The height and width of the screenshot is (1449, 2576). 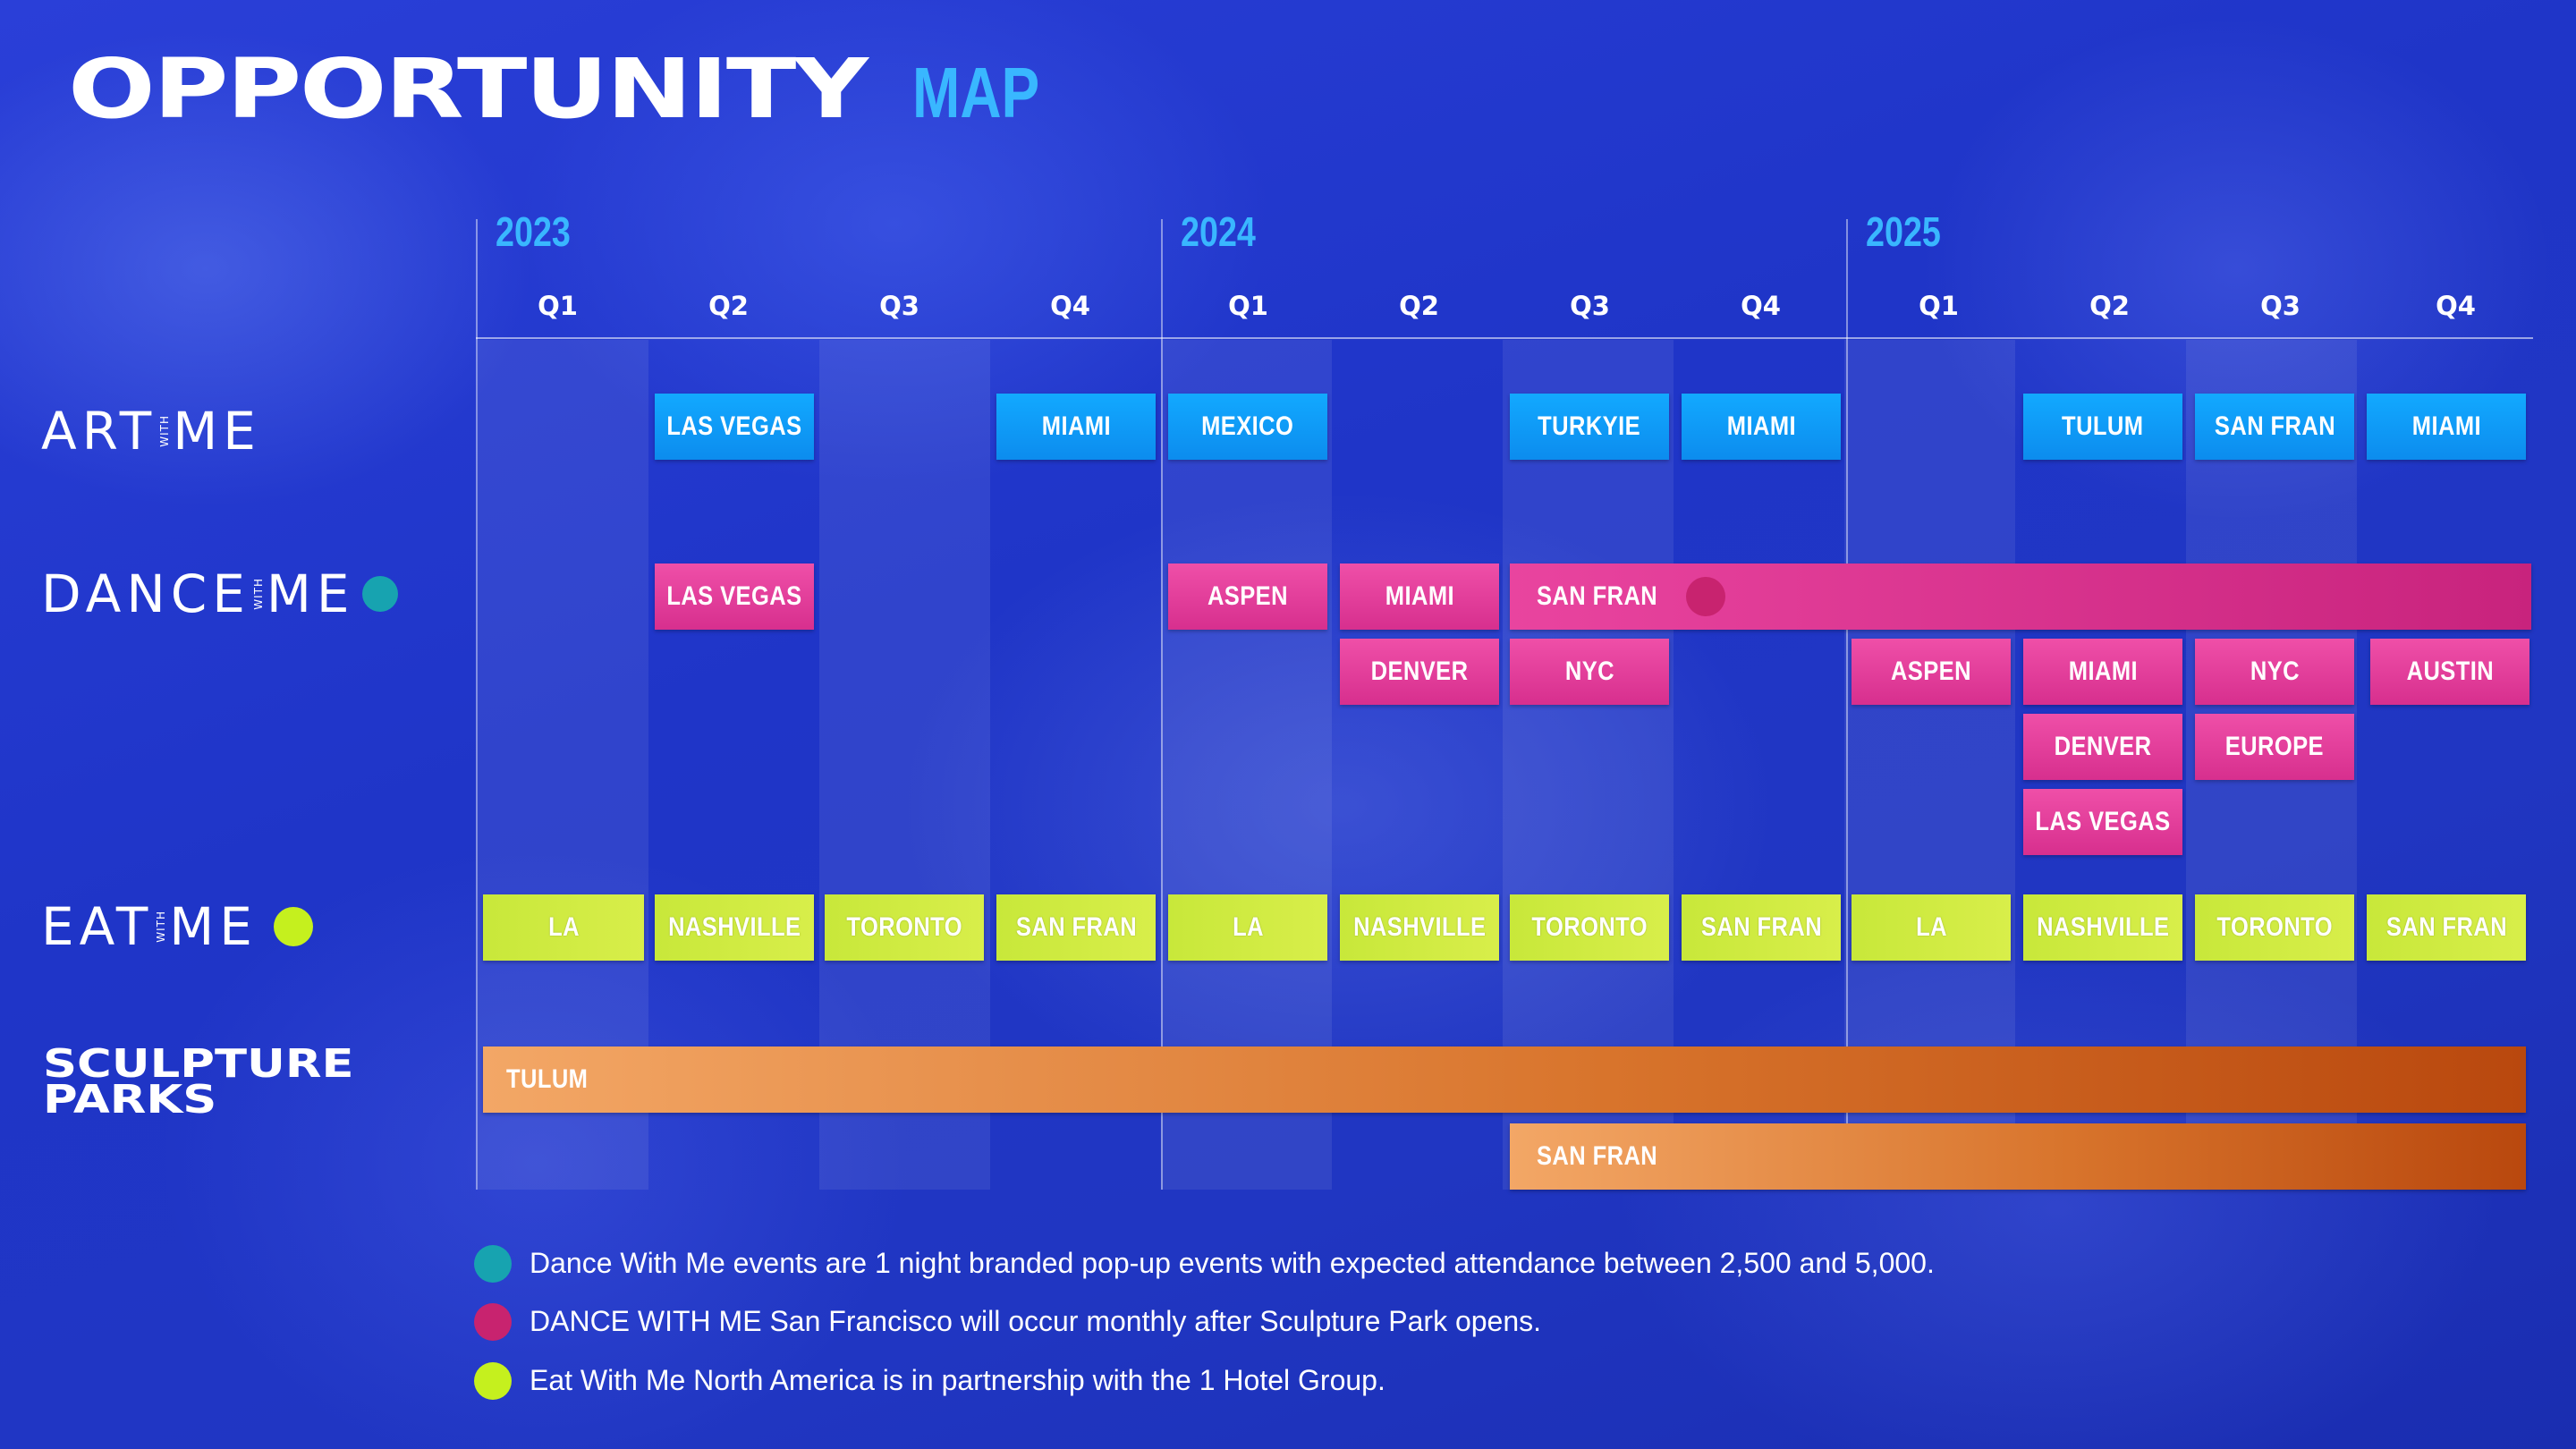 I want to click on row-label-eat-right: ME, so click(x=213, y=926).